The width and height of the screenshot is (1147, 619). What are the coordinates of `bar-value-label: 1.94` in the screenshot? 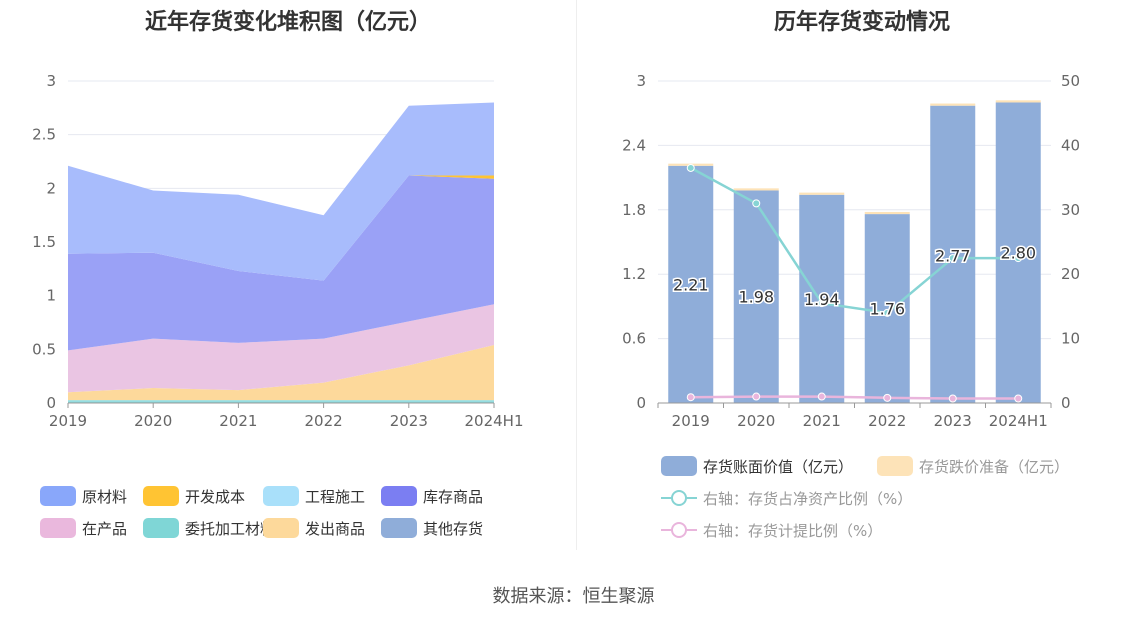 It's located at (822, 299).